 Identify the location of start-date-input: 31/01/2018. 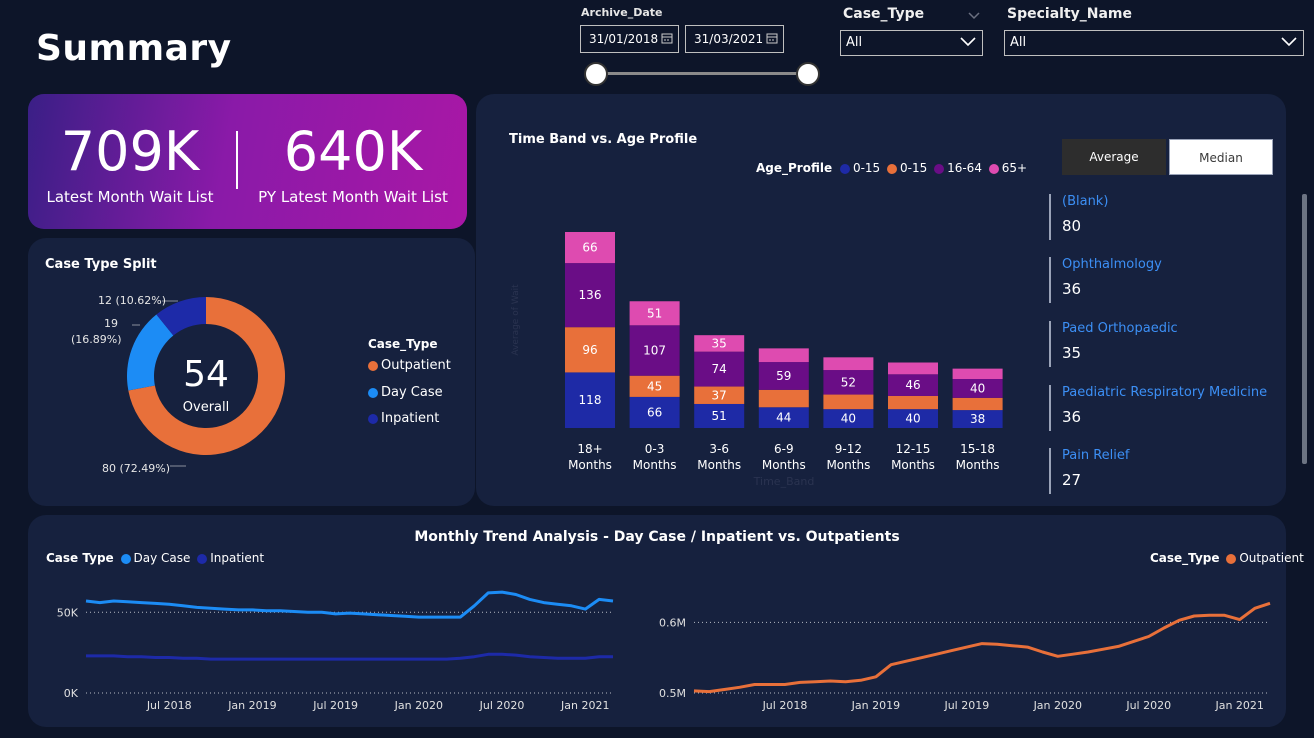
(629, 39).